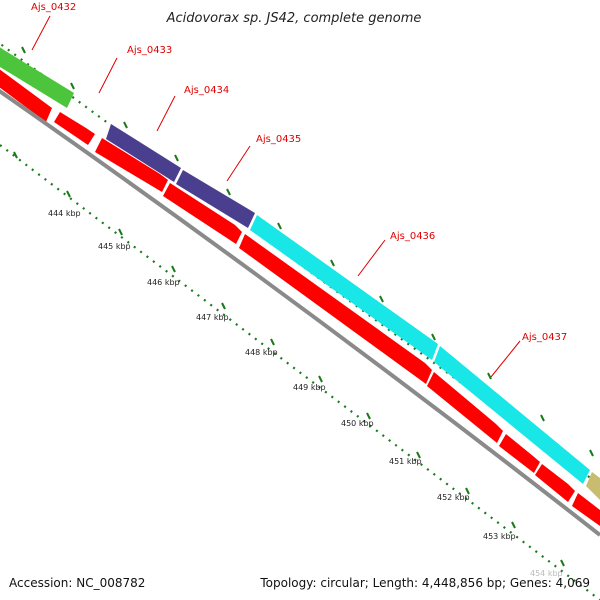  What do you see at coordinates (412, 236) in the screenshot?
I see `gene-label-ajs-0436: Ajs_0436` at bounding box center [412, 236].